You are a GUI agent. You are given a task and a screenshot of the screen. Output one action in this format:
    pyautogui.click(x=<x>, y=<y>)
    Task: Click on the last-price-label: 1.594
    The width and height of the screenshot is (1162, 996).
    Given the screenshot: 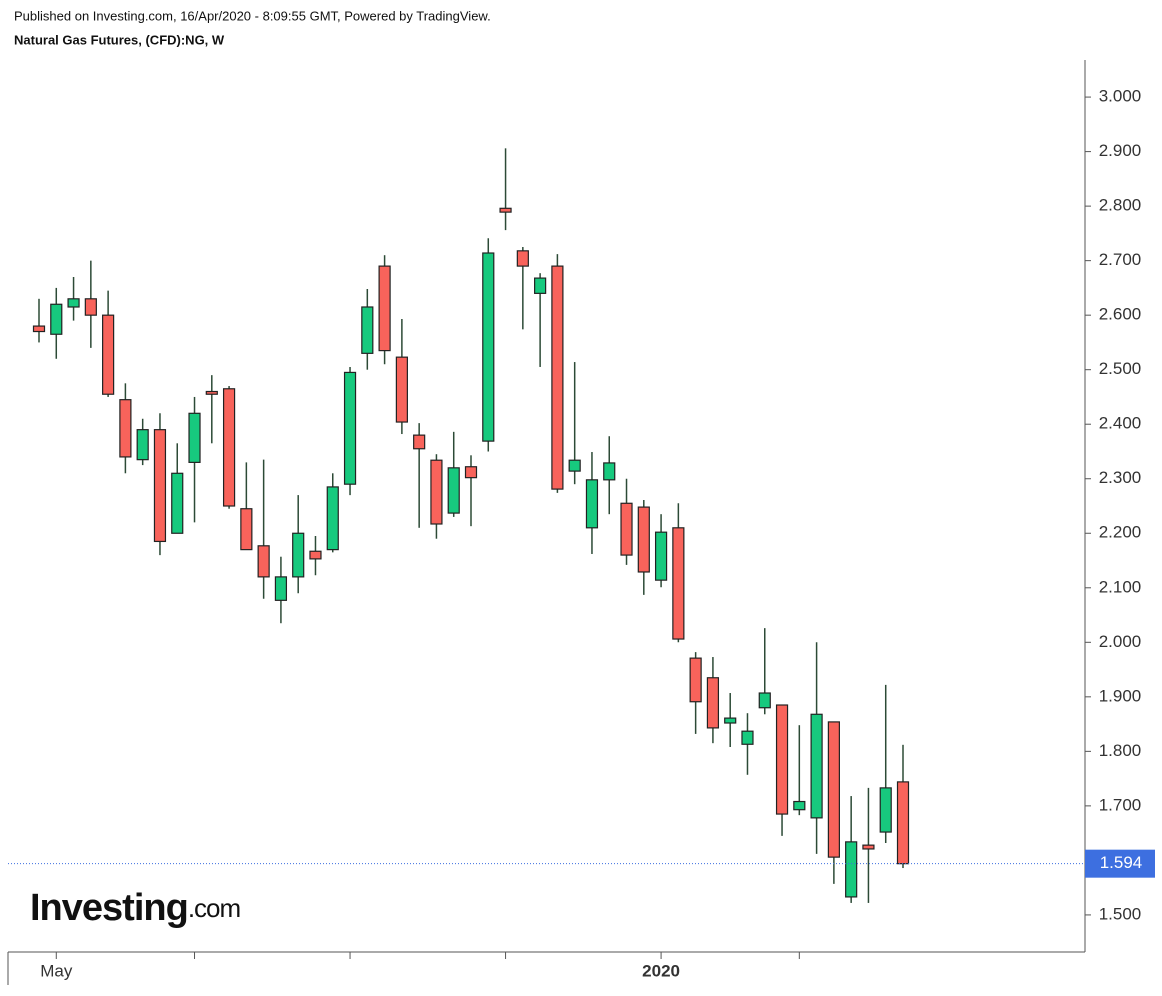 What is the action you would take?
    pyautogui.click(x=1121, y=862)
    